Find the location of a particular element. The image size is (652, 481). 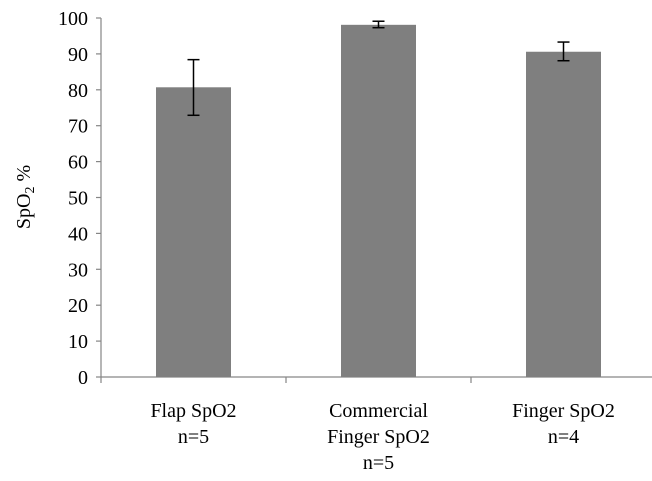

x-category-label: Flap SpO2 is located at coordinates (193, 411).